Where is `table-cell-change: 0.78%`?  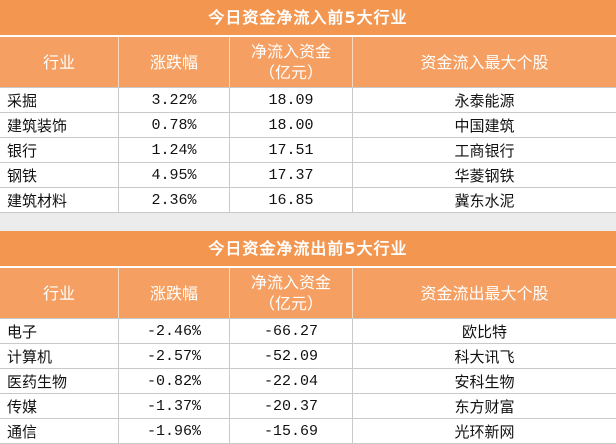
table-cell-change: 0.78% is located at coordinates (174, 125).